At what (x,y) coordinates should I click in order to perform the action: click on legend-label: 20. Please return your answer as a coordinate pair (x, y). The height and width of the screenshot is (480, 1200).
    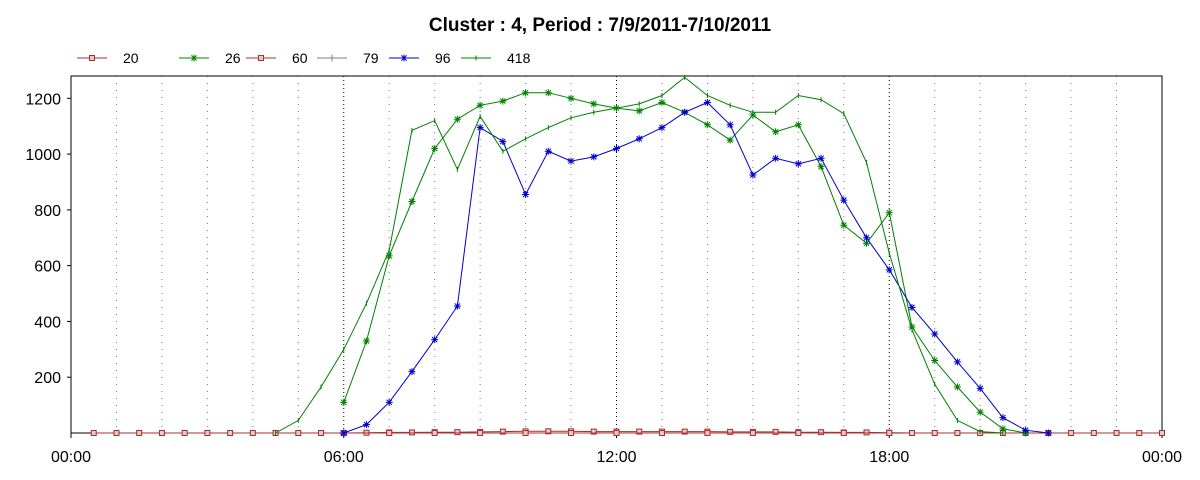
    Looking at the image, I should click on (131, 58).